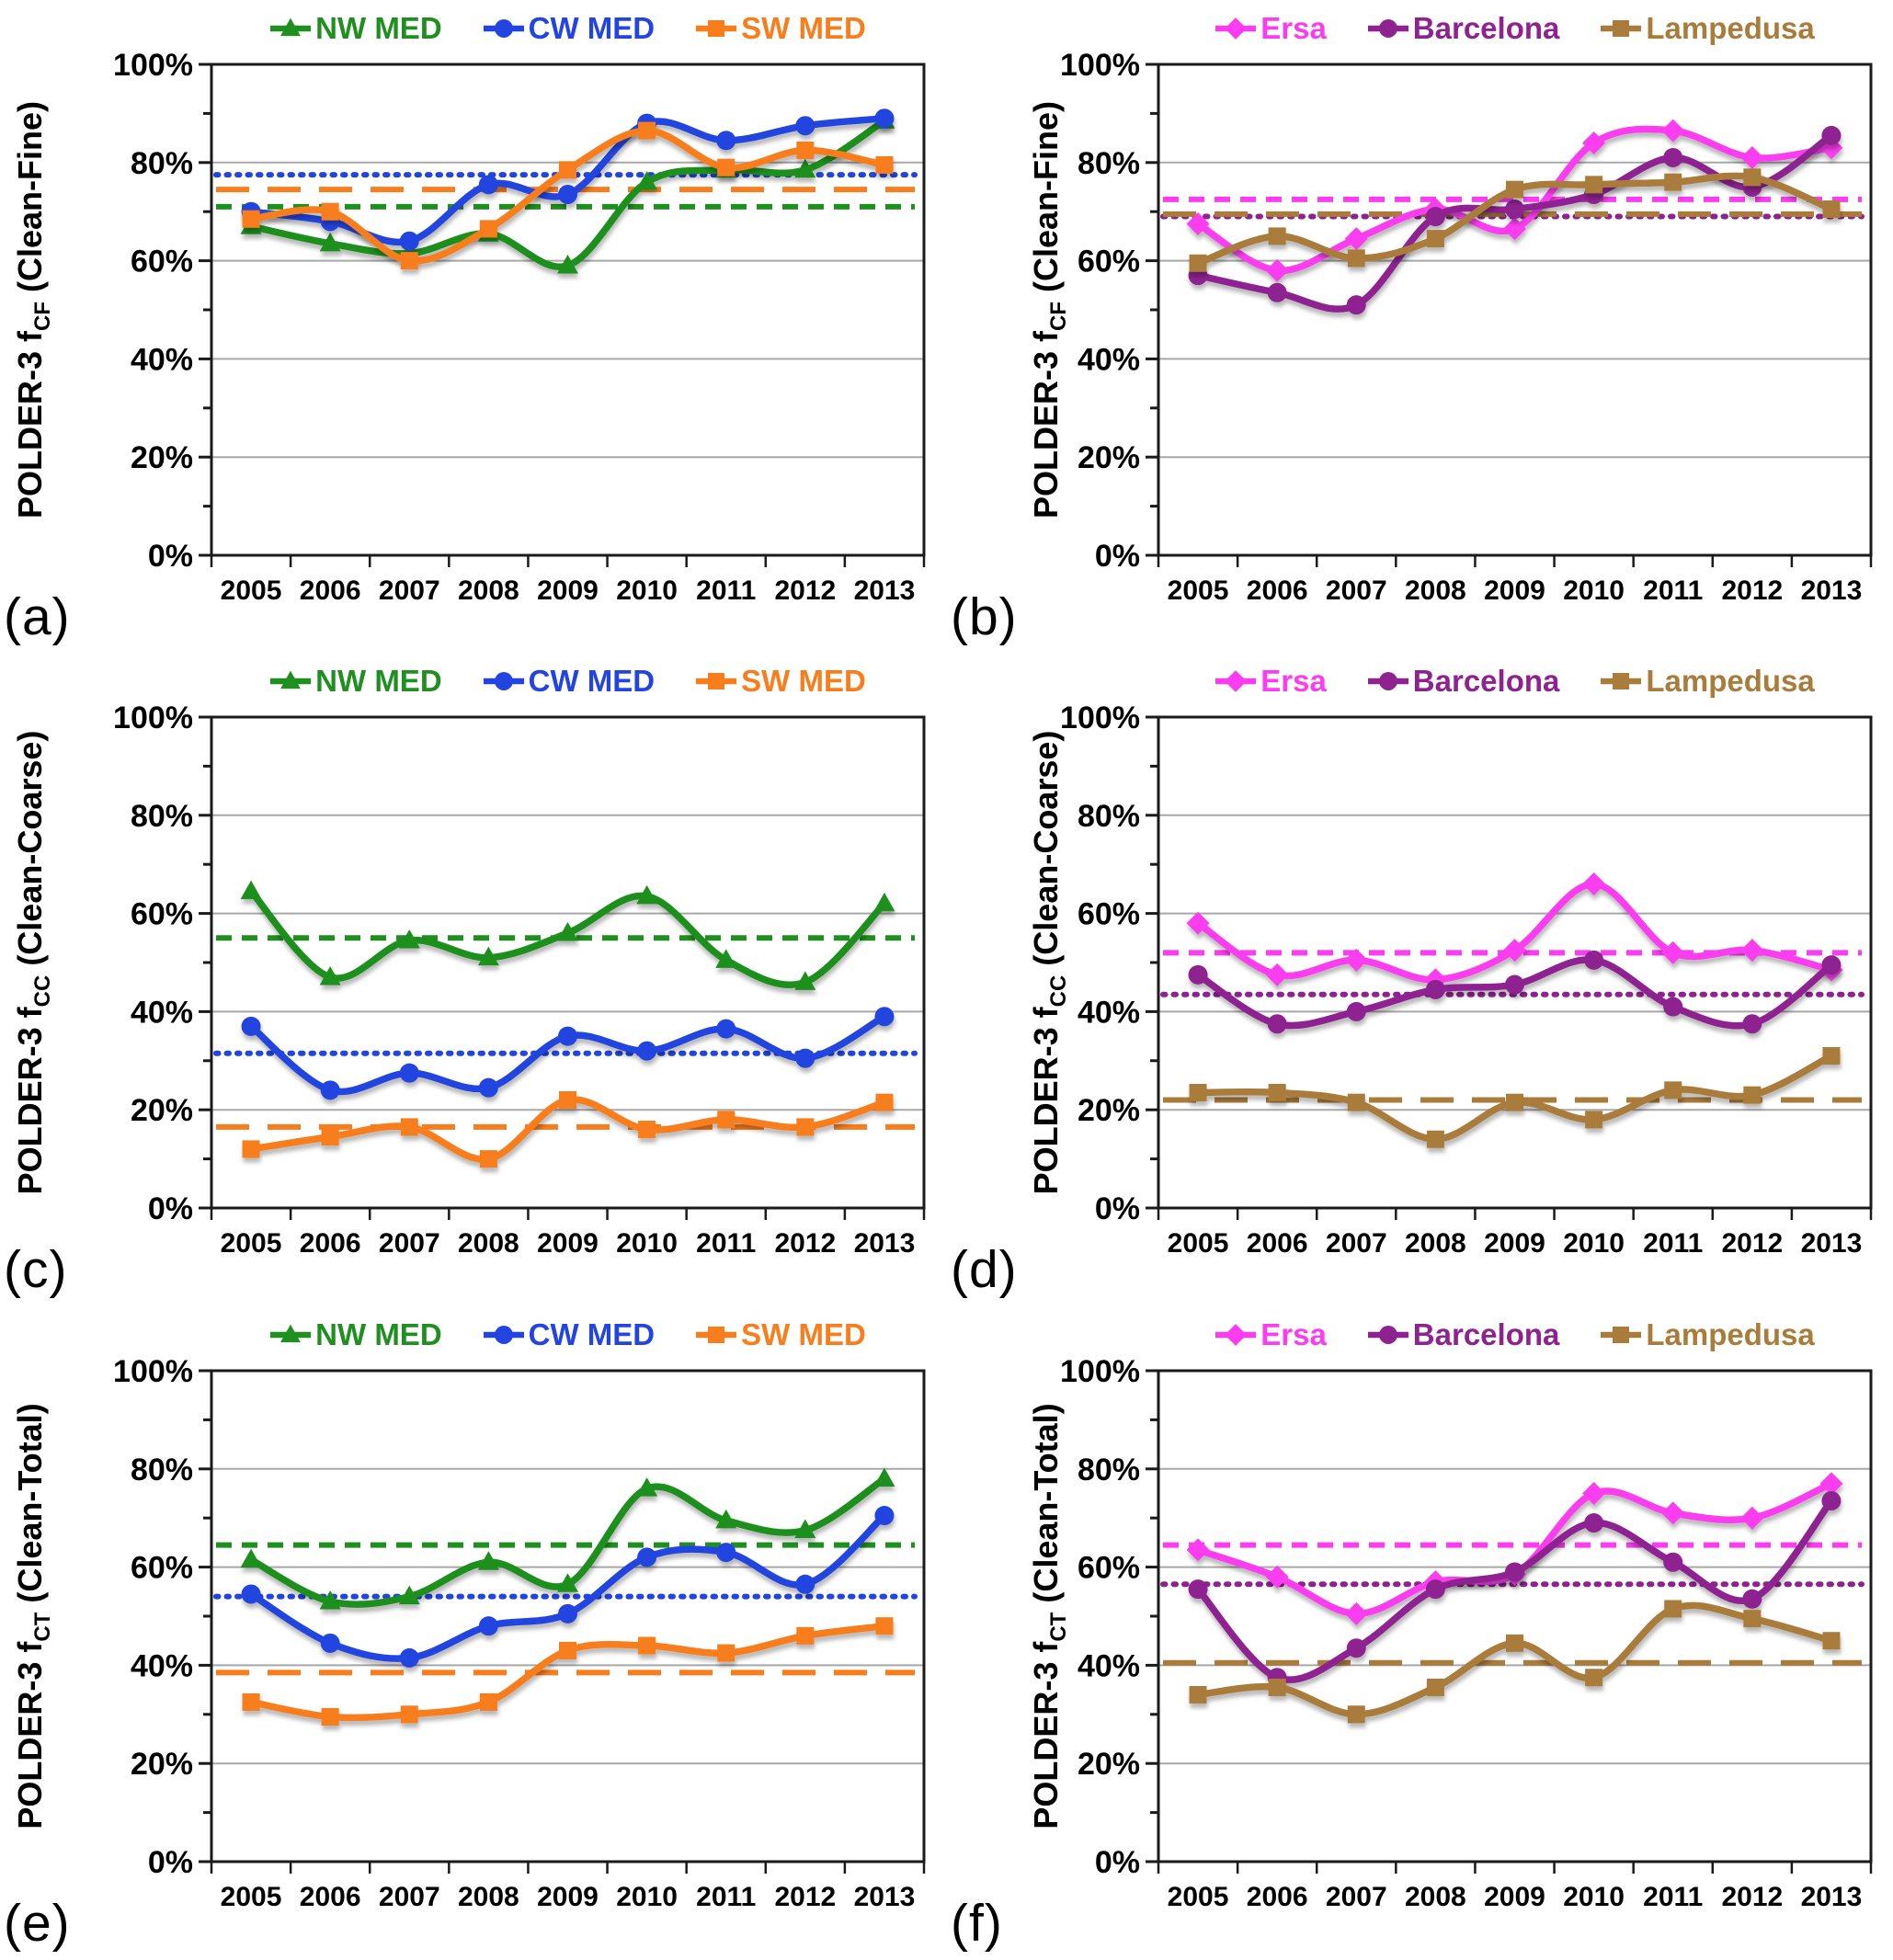 Image resolution: width=1893 pixels, height=1960 pixels. Describe the element at coordinates (1463, 28) in the screenshot. I see `legend-item-barcelona: Barcelona` at that location.